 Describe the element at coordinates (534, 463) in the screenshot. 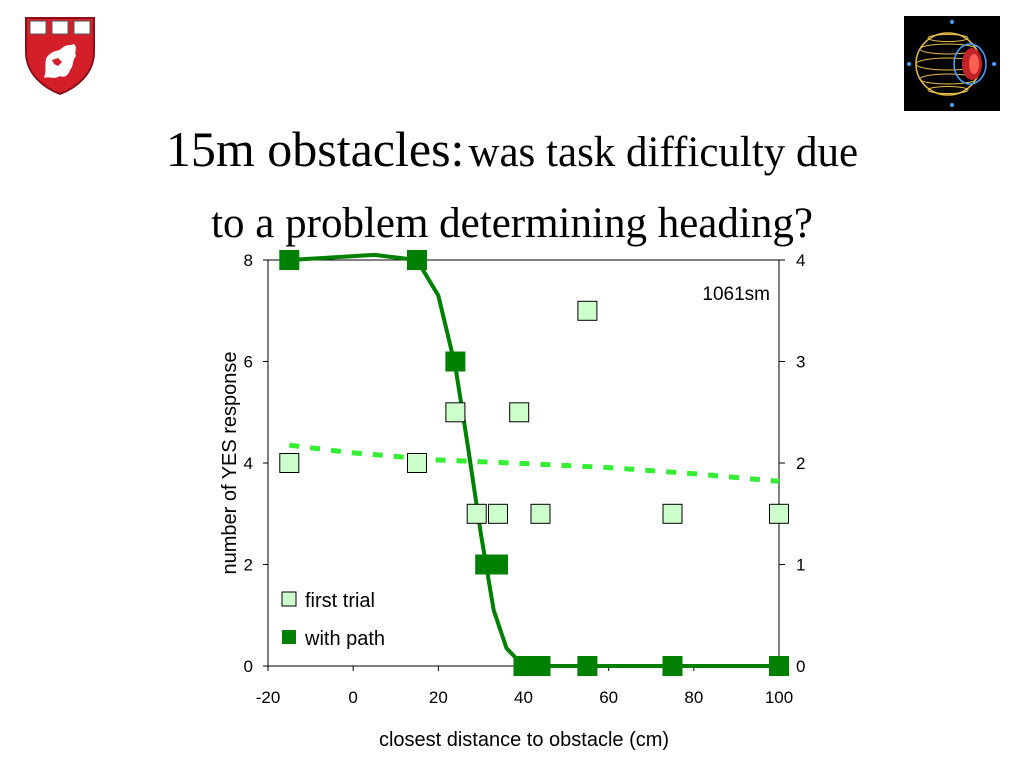

I see `first-trial-fit-line` at that location.